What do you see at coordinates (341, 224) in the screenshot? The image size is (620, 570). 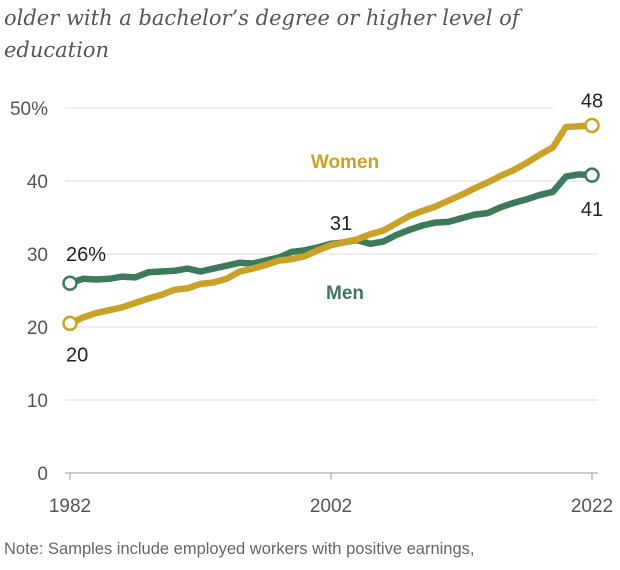 I see `data-label: 31` at bounding box center [341, 224].